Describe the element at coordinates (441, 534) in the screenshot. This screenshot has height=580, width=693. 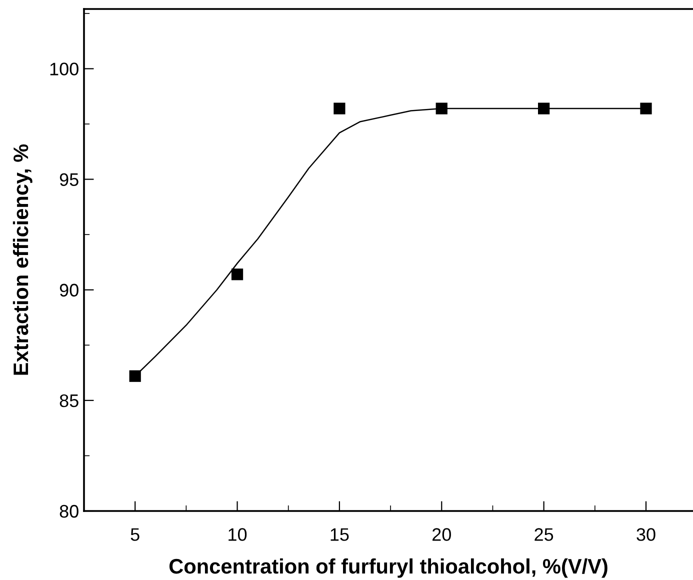
I see `x-tick-label: 20` at that location.